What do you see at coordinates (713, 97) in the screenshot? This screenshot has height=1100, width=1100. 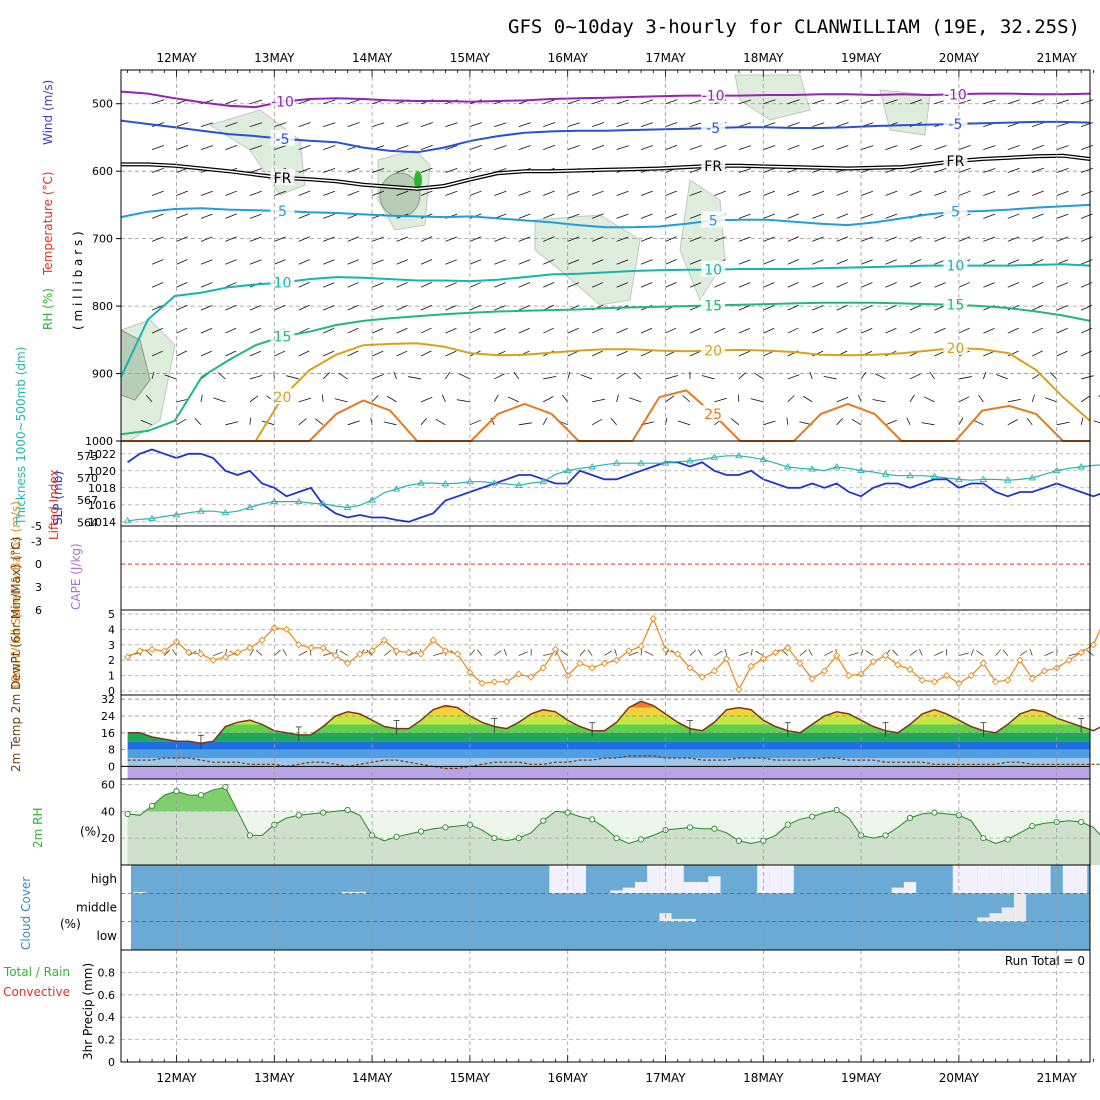 I see `isotherm-label: -10` at bounding box center [713, 97].